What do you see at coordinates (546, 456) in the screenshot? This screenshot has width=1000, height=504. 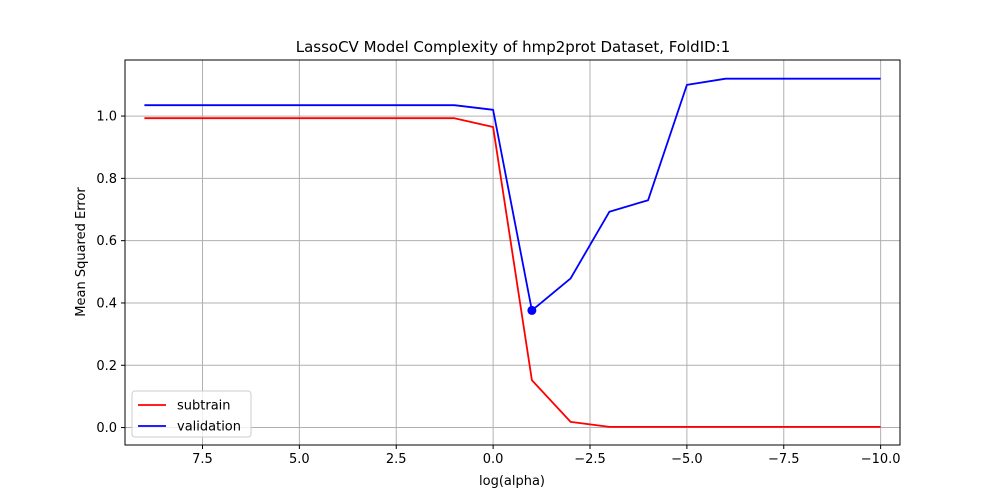 I see `x-axis-ticks: 7.5 5.0 2.5 0.0 −2.5 −5.0 −7.5 −10.0` at bounding box center [546, 456].